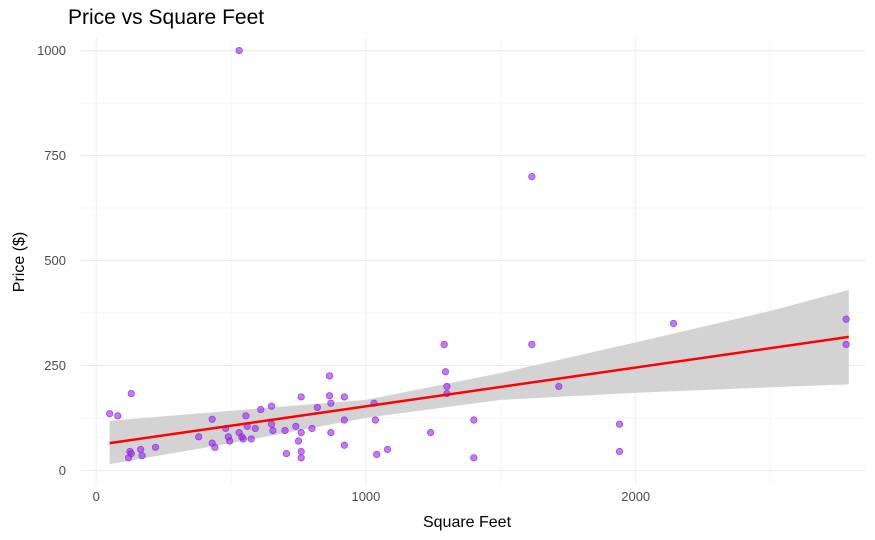  I want to click on chart-title: Price vs Square Feet, so click(166, 17).